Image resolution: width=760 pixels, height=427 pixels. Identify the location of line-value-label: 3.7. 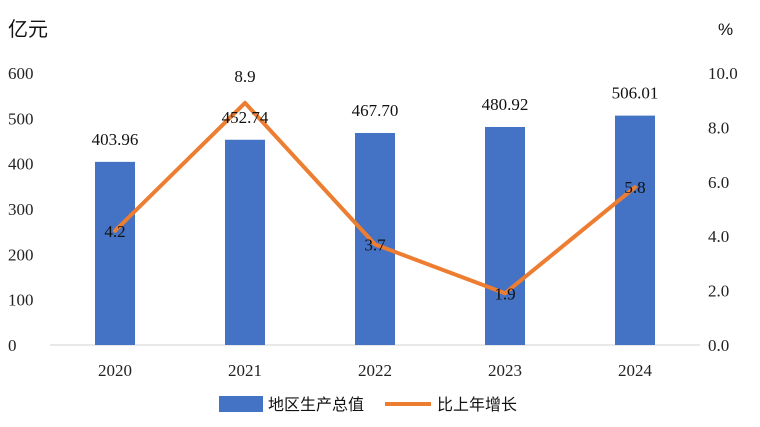
(375, 244).